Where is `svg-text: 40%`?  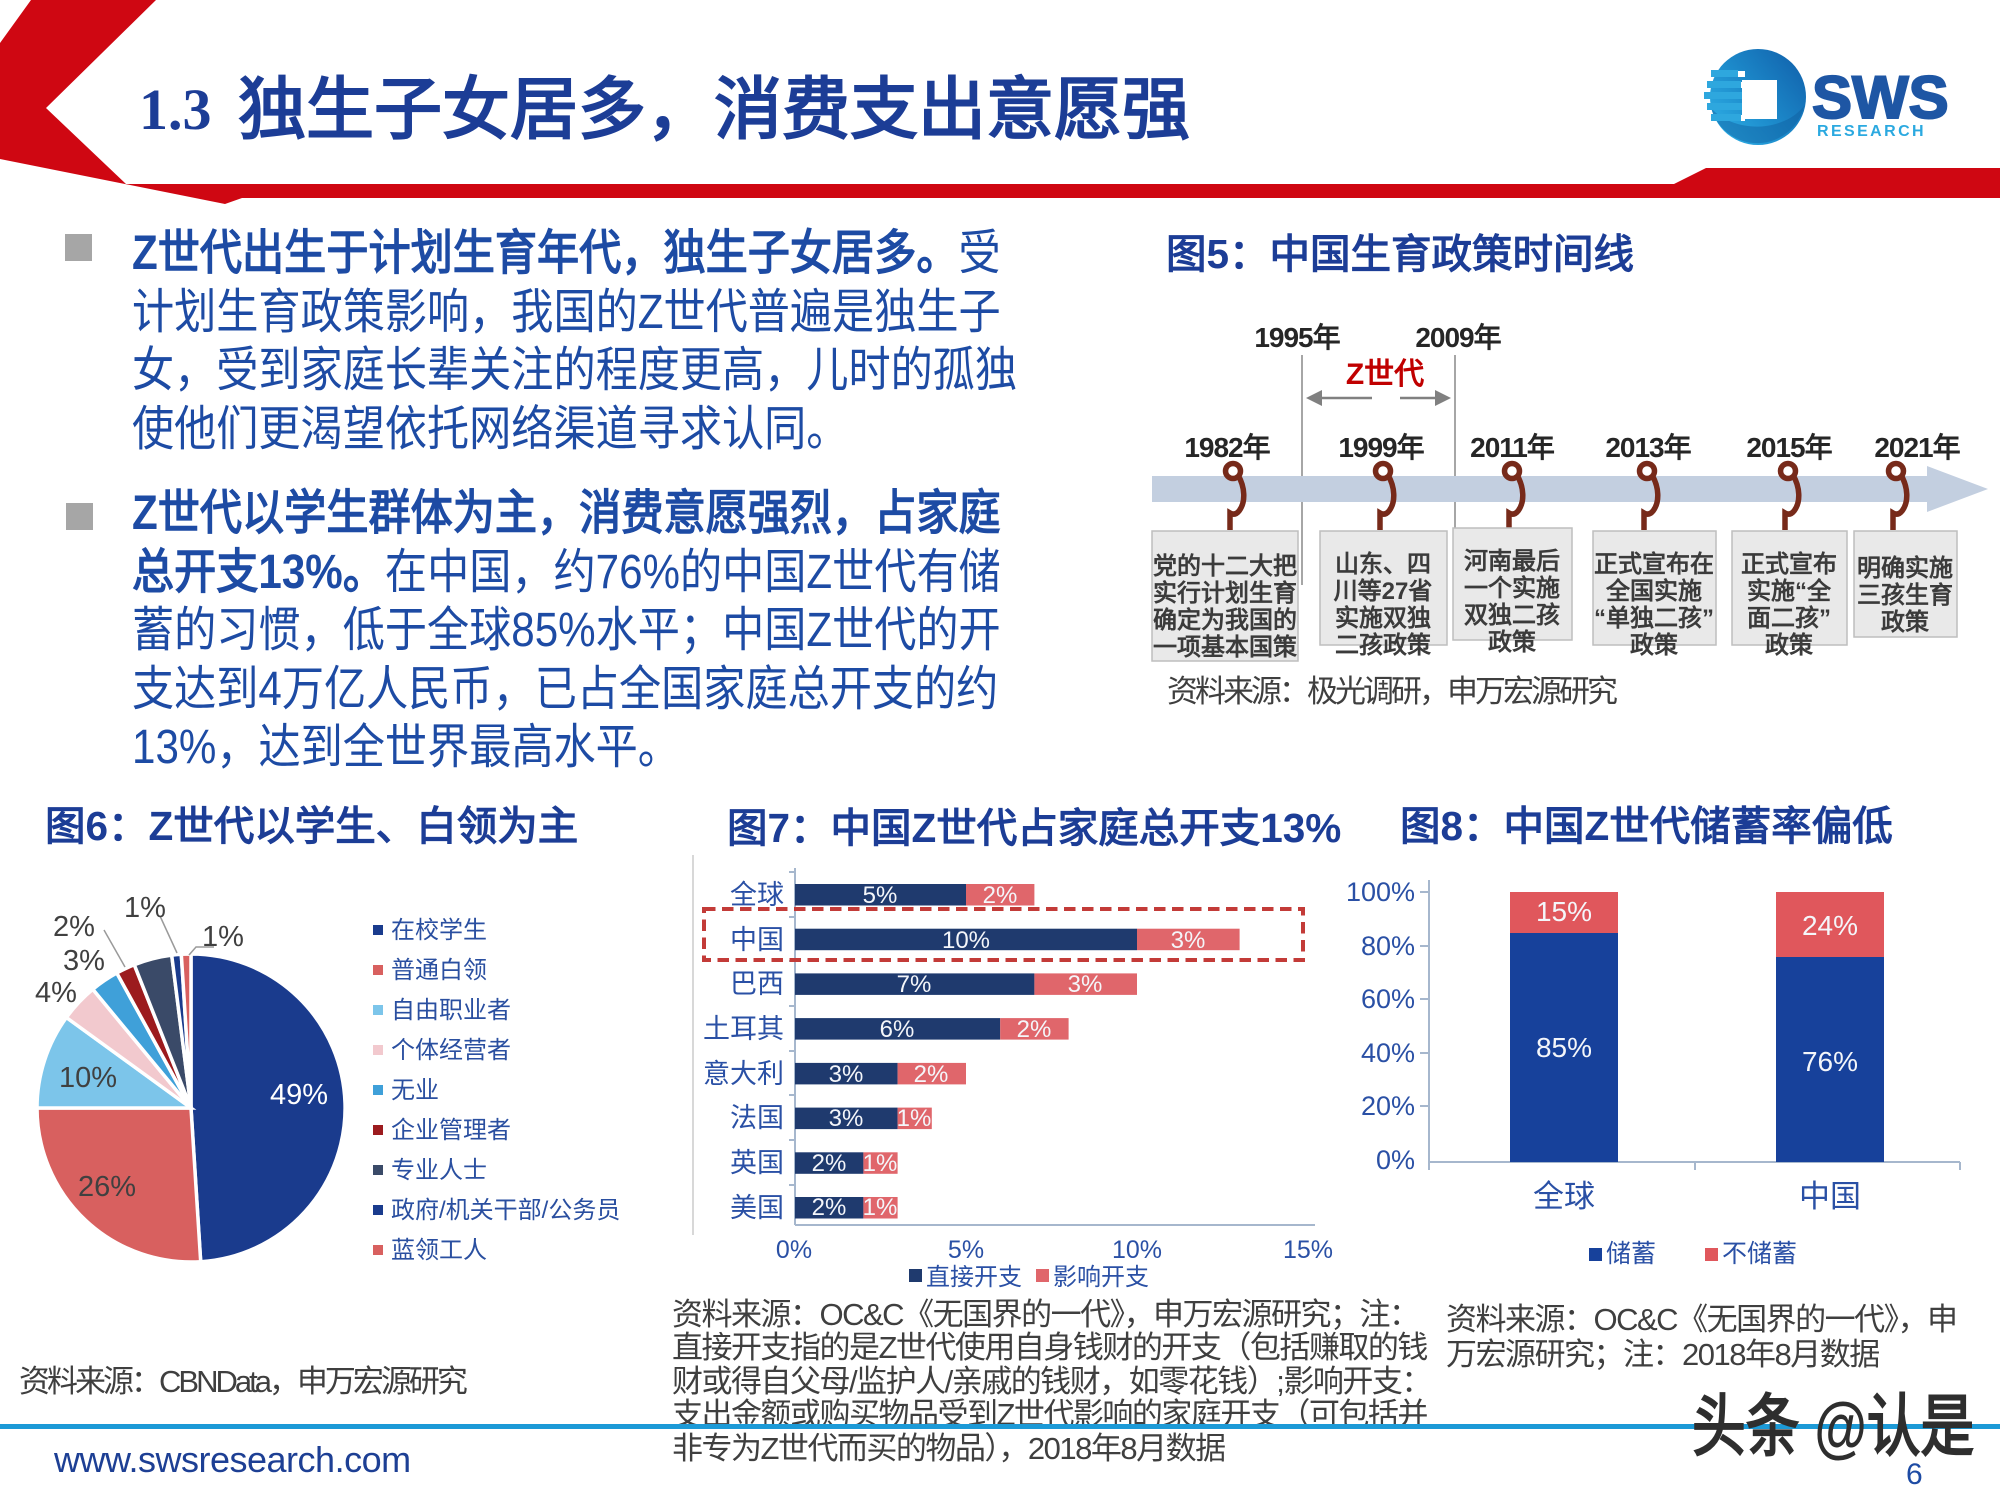 svg-text: 40% is located at coordinates (1388, 1053).